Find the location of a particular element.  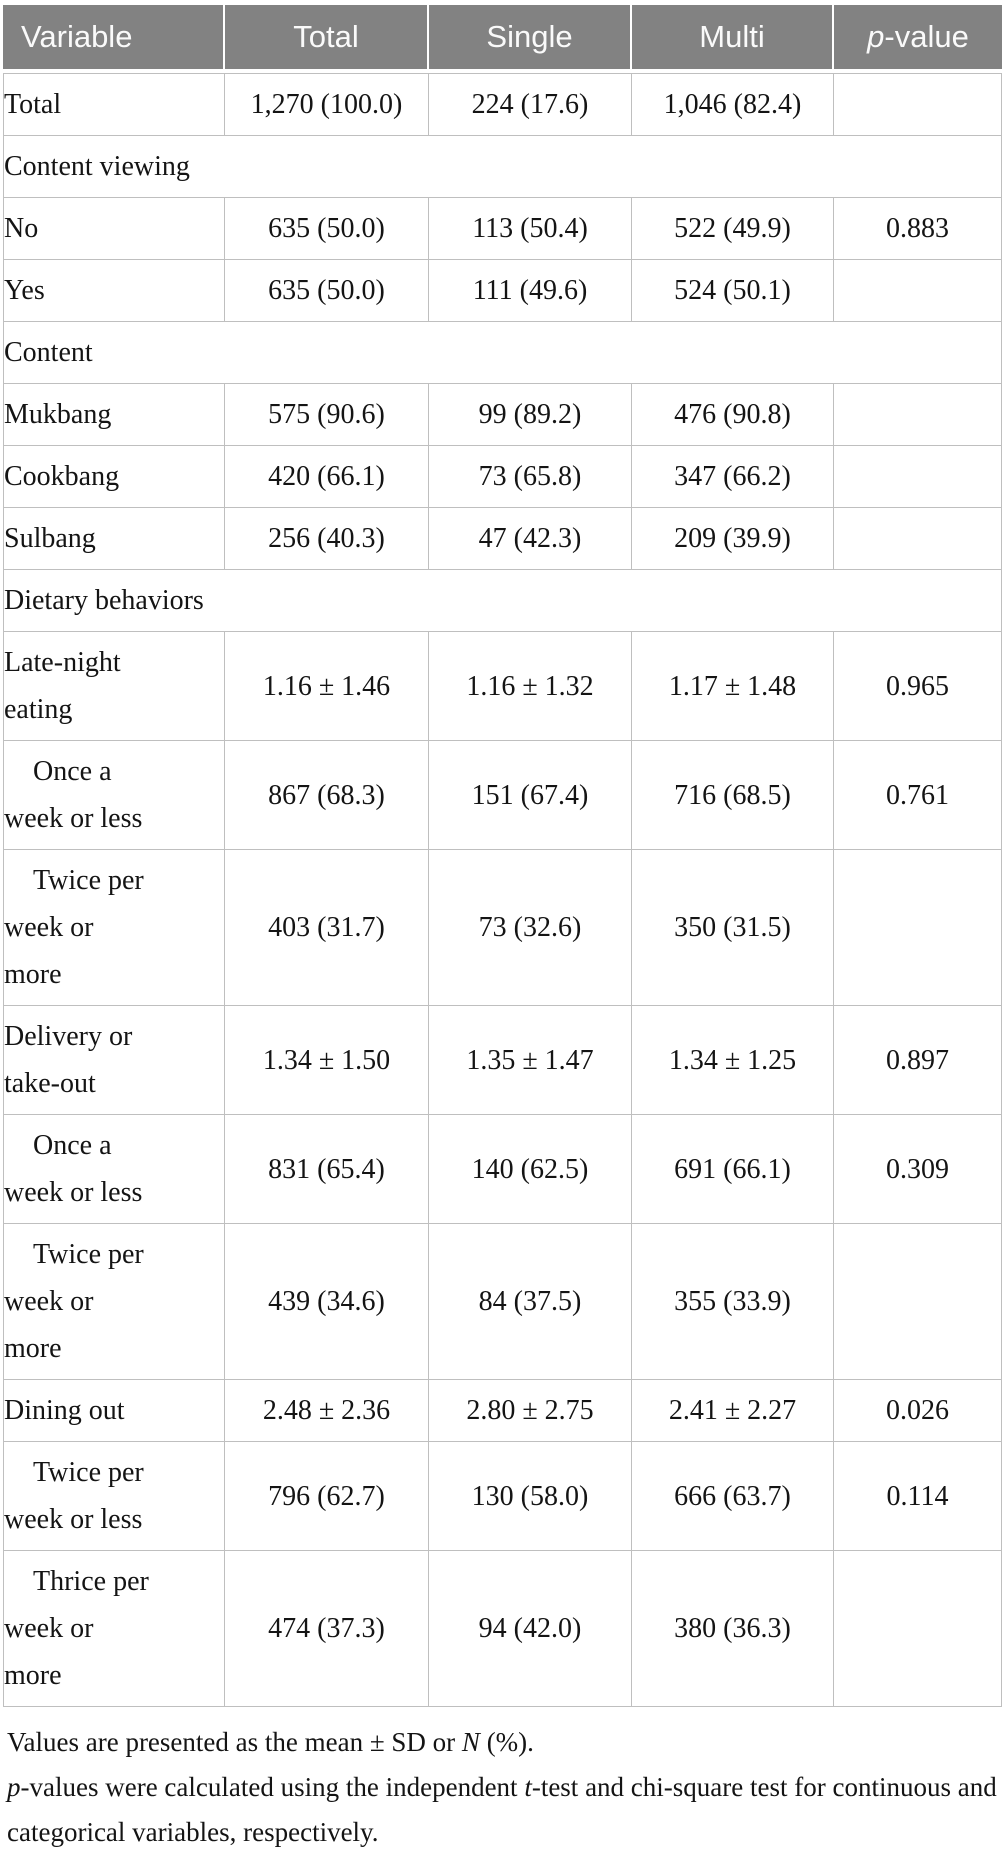

cell-value: 1.34 ± 1.25 is located at coordinates (733, 1060).